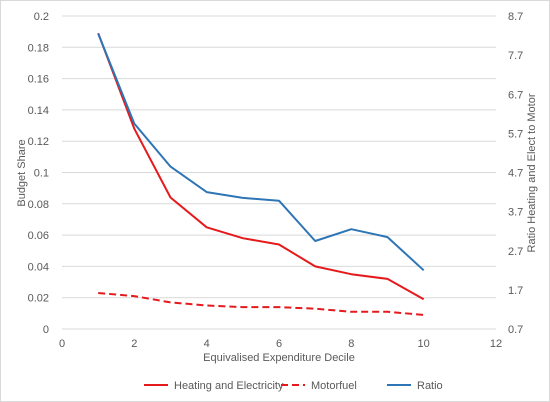 This screenshot has height=402, width=550. I want to click on x-axis-title: Equivalised Expenditure Decile, so click(279, 358).